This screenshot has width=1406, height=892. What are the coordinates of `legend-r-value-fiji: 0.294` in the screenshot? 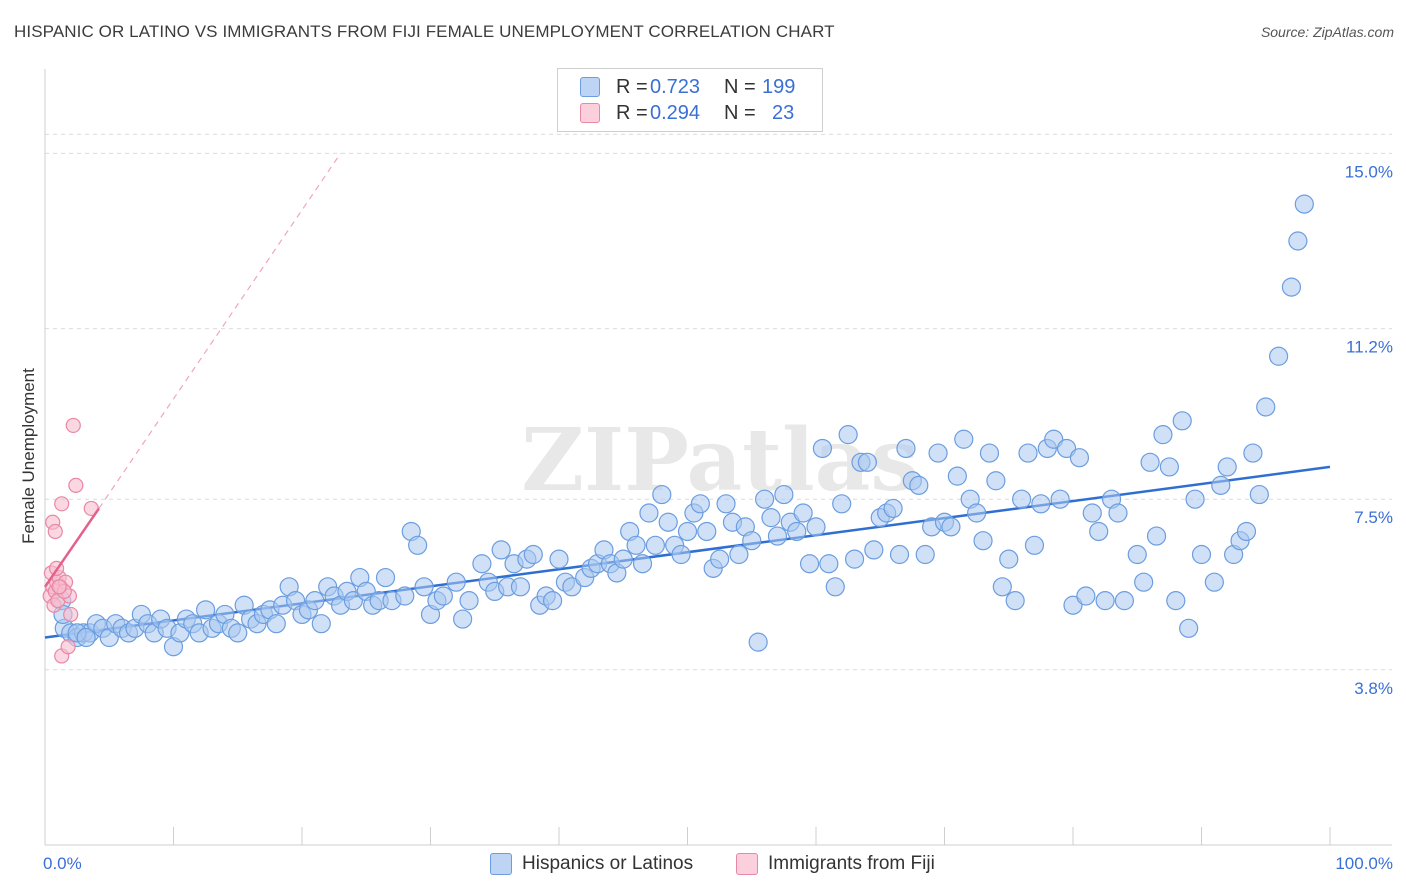 It's located at (675, 112).